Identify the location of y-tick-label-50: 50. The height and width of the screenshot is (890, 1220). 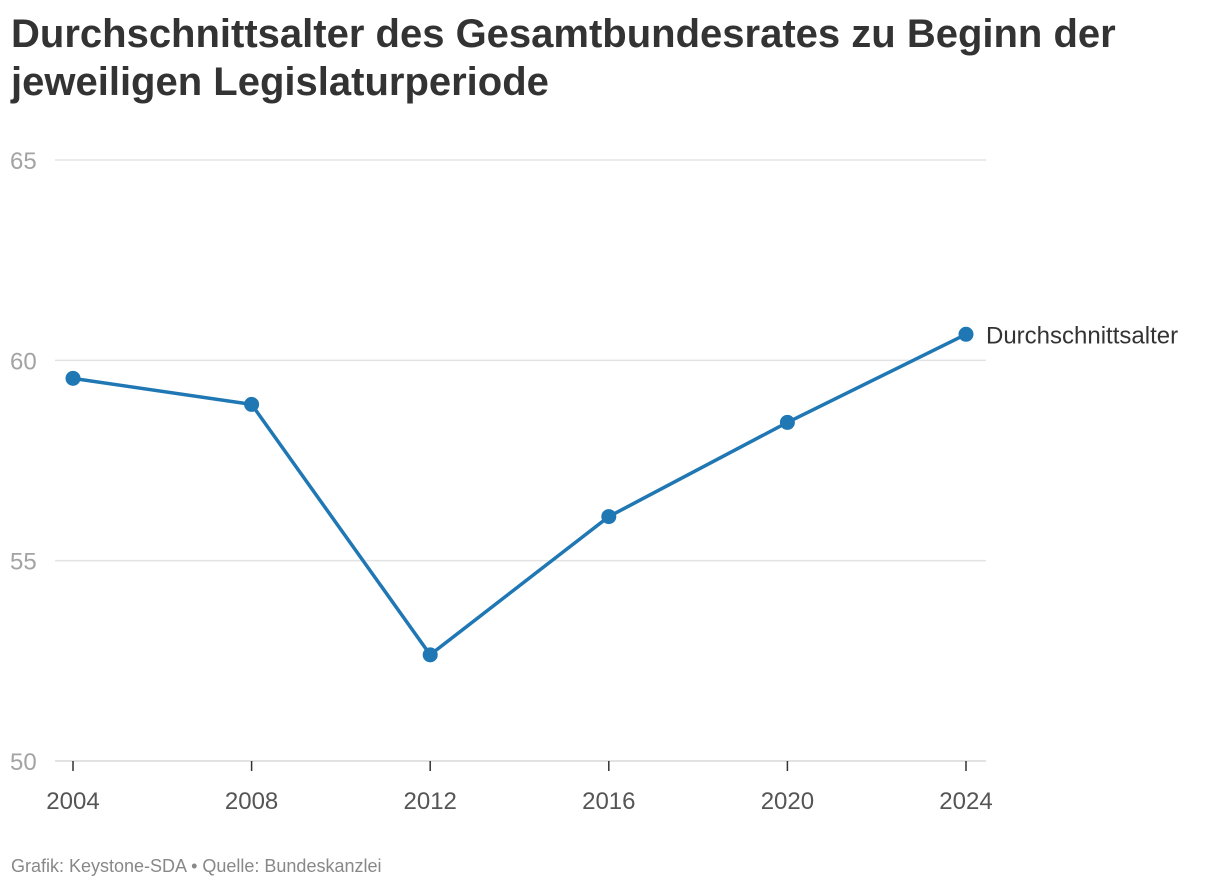
(23, 762).